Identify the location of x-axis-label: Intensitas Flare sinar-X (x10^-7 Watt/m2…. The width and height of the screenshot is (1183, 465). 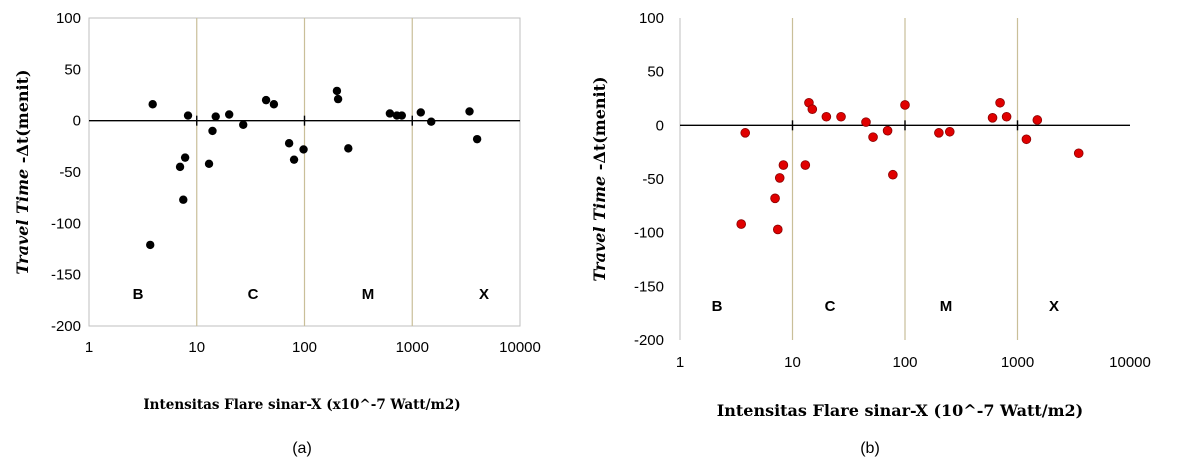
(301, 405).